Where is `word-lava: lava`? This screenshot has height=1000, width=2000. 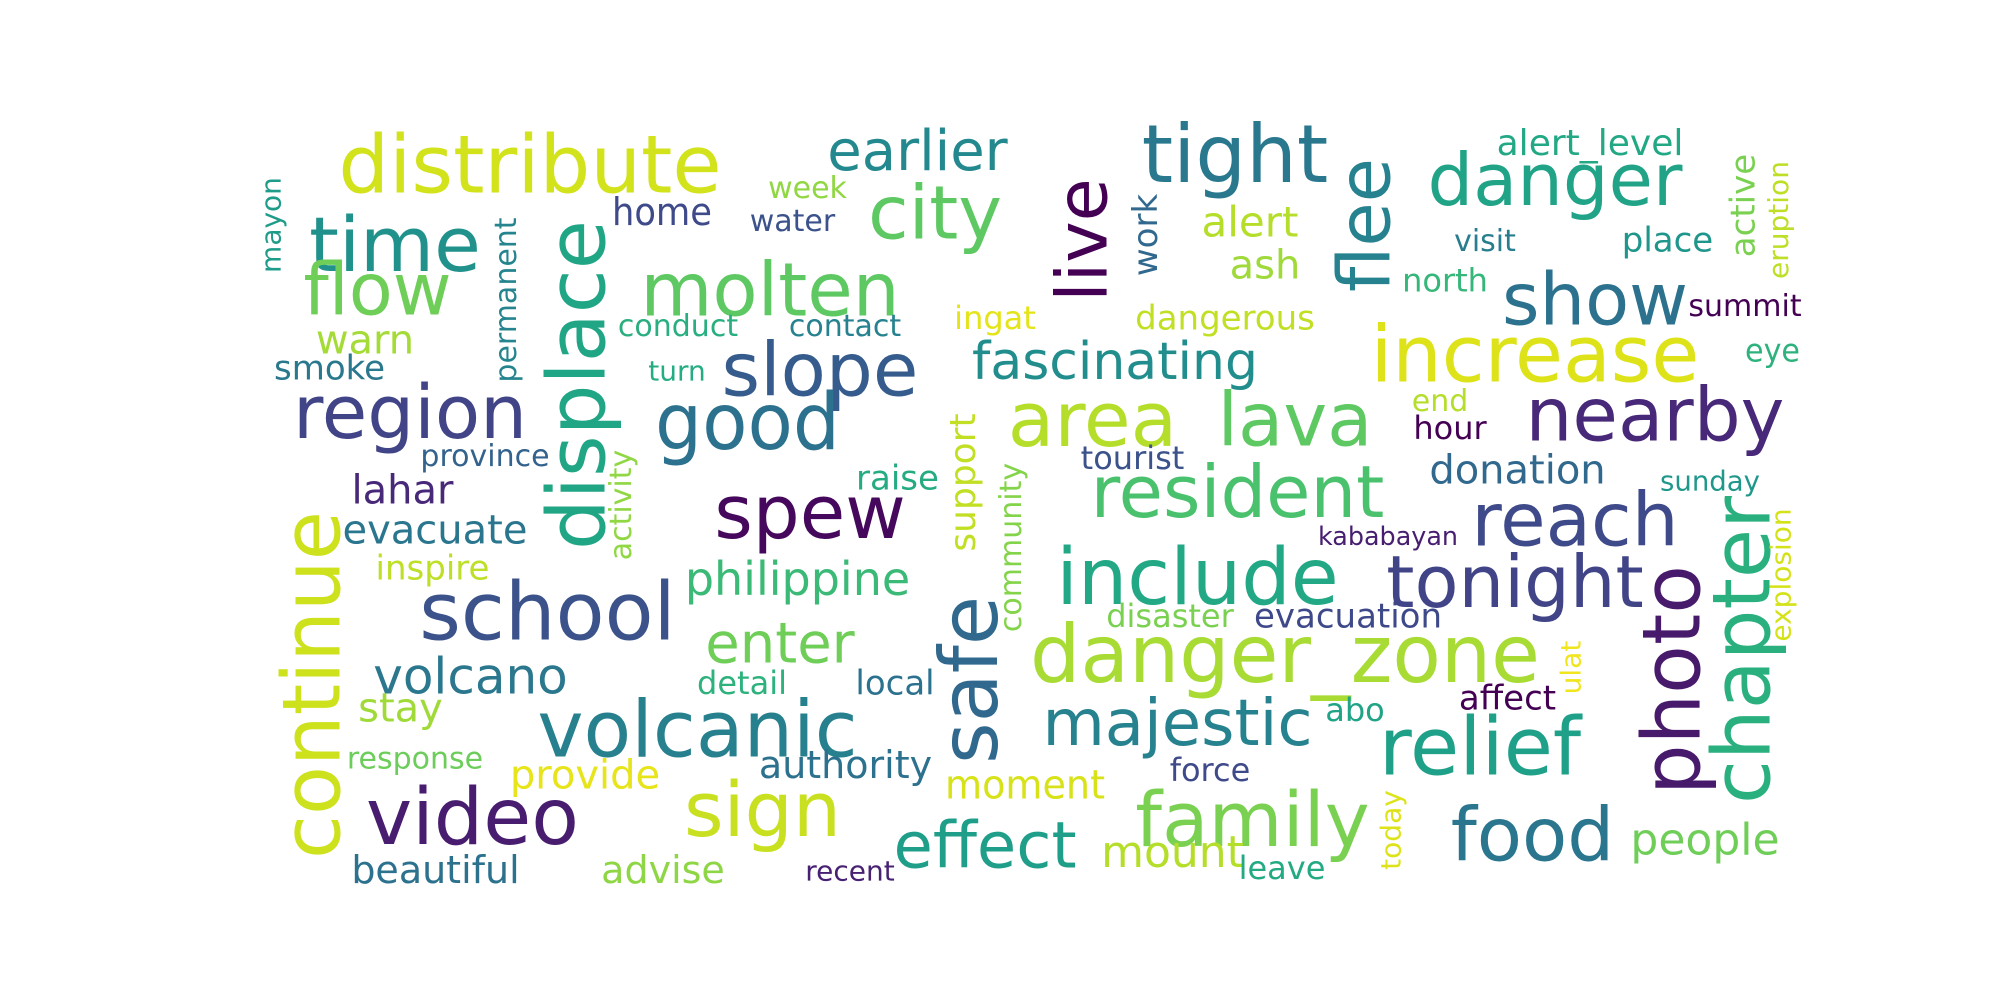 word-lava: lava is located at coordinates (1294, 421).